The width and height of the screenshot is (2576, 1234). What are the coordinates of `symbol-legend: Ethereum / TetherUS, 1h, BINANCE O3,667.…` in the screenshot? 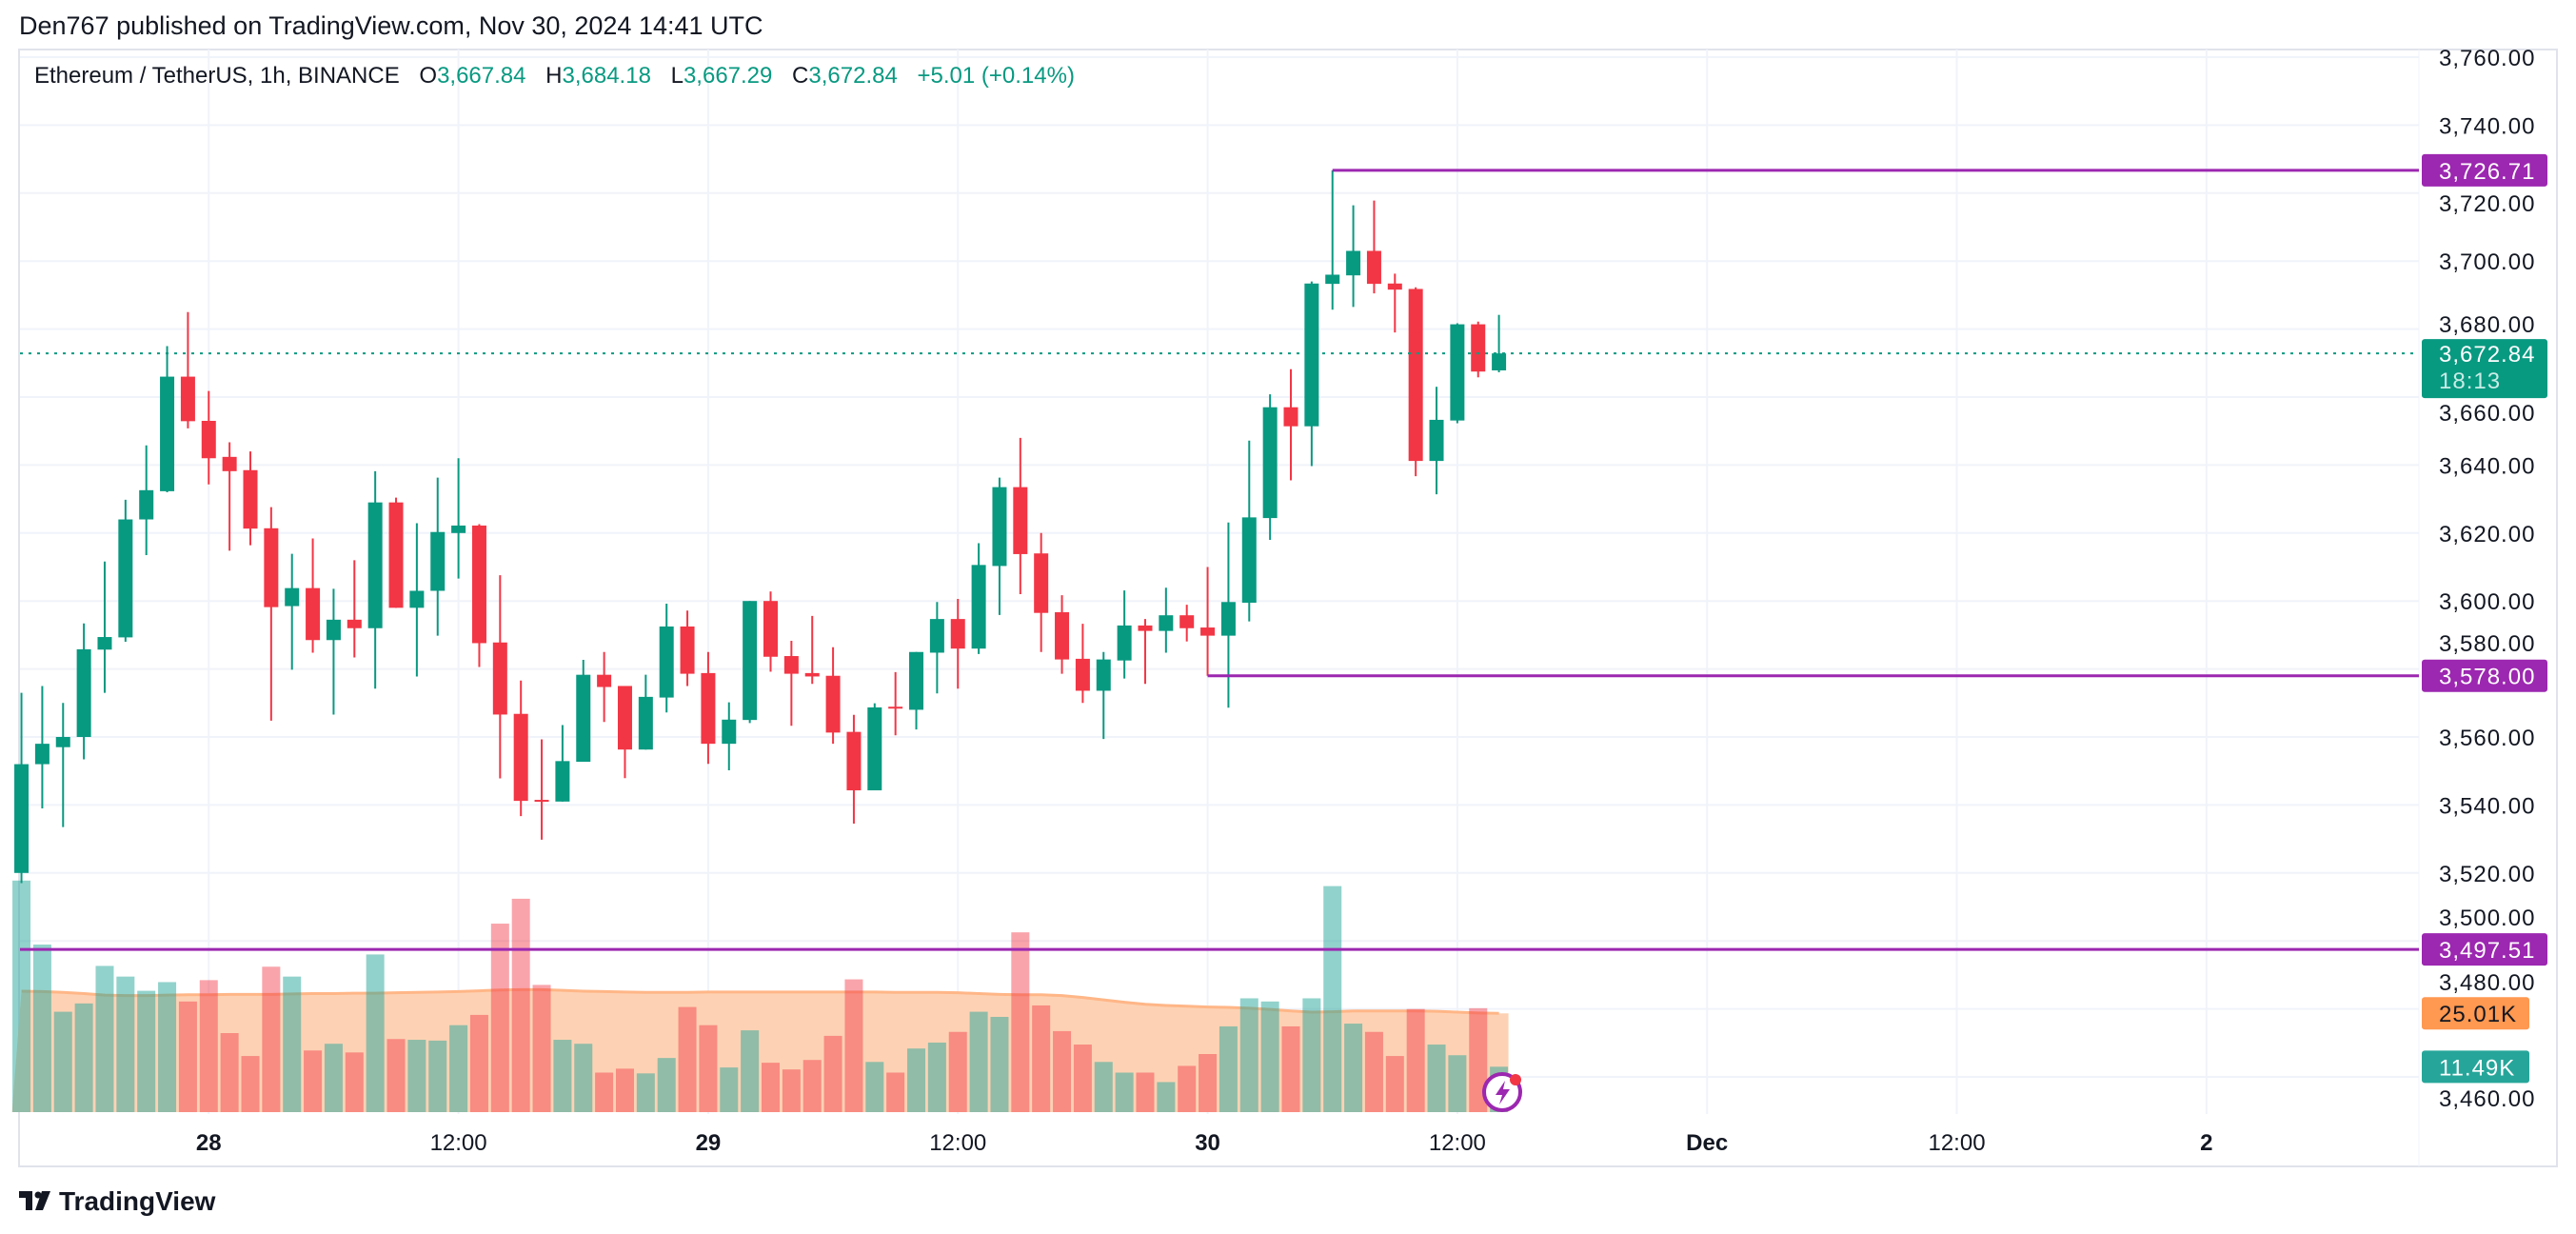 It's located at (561, 76).